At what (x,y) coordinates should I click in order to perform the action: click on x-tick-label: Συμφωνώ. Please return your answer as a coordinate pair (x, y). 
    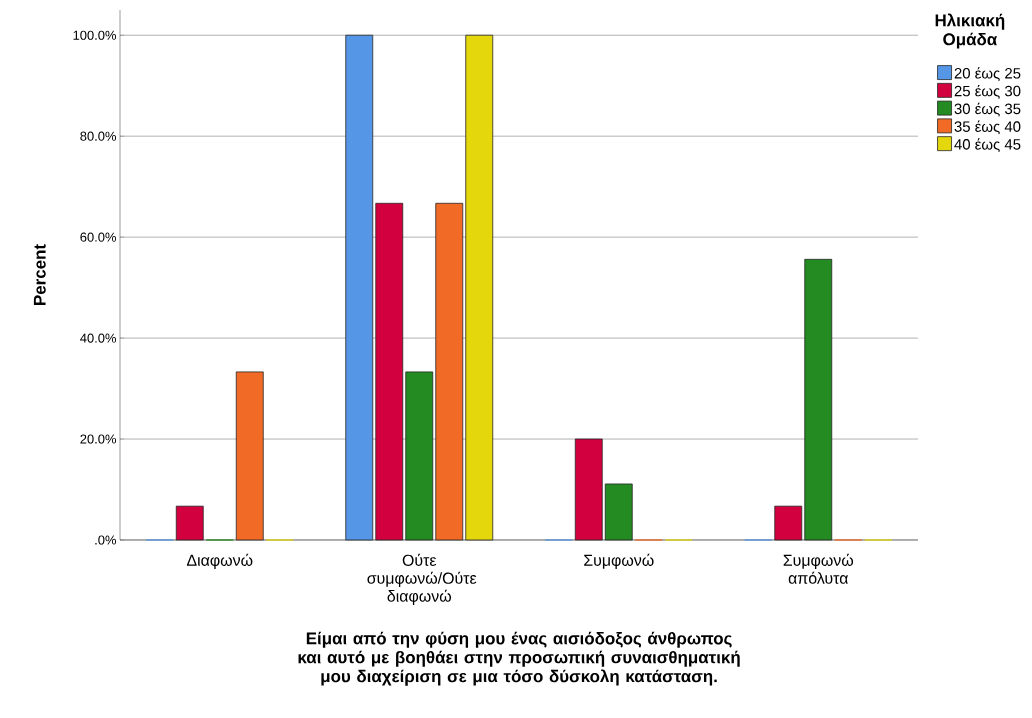
    Looking at the image, I should click on (619, 561).